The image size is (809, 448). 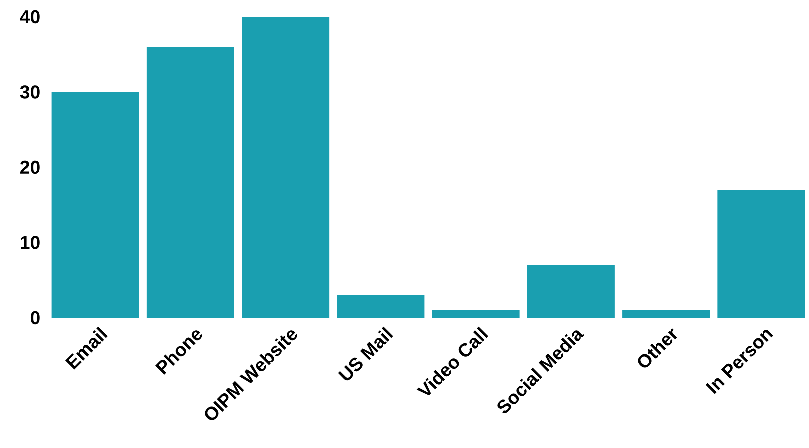 I want to click on y-tick-label: 30, so click(x=30, y=92).